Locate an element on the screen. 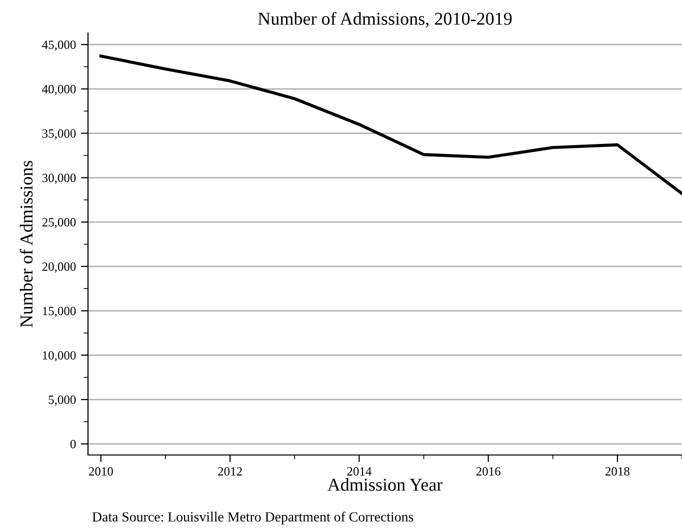 This screenshot has width=682, height=529. y-tick-label: 5,000 is located at coordinates (62, 401).